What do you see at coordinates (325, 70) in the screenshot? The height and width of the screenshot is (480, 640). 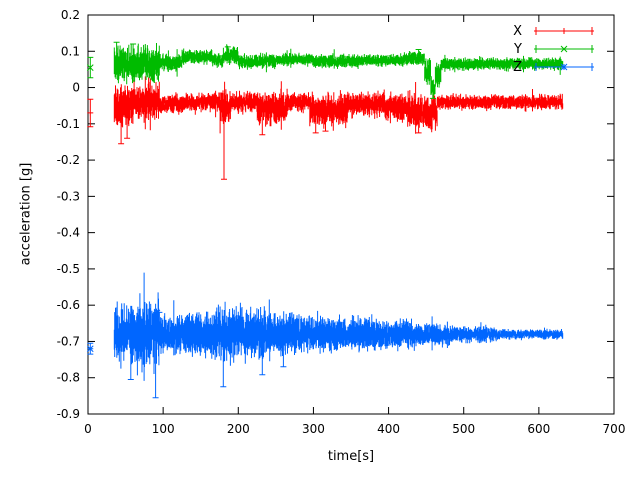 I see `series-y` at bounding box center [325, 70].